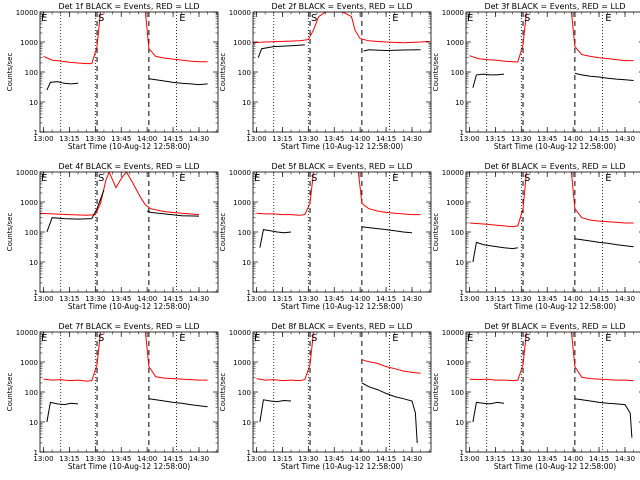 The image size is (640, 480). Describe the element at coordinates (128, 326) in the screenshot. I see `chart-title: Det 7f BLACK = Events, RED = LLD` at that location.